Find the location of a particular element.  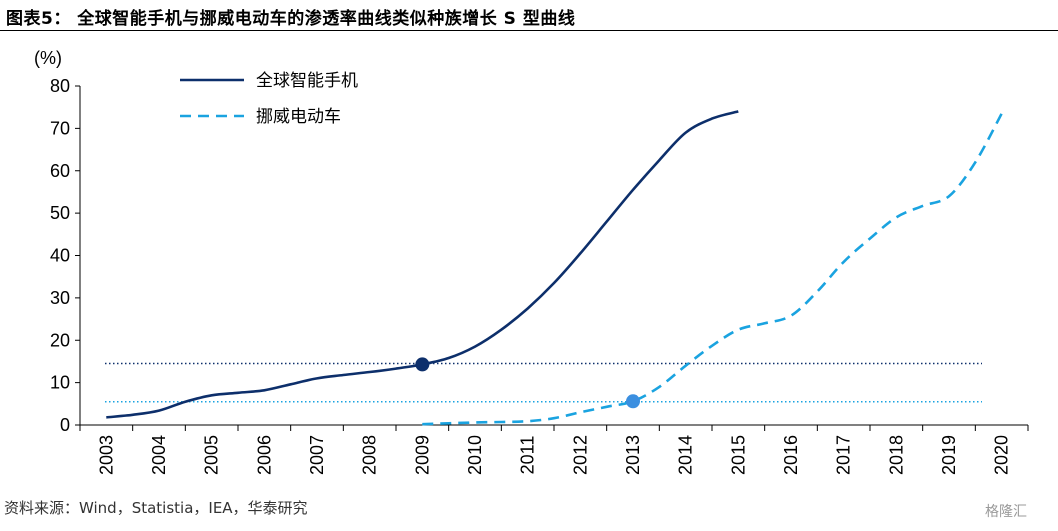

x-tick-label: 2013 is located at coordinates (633, 455).